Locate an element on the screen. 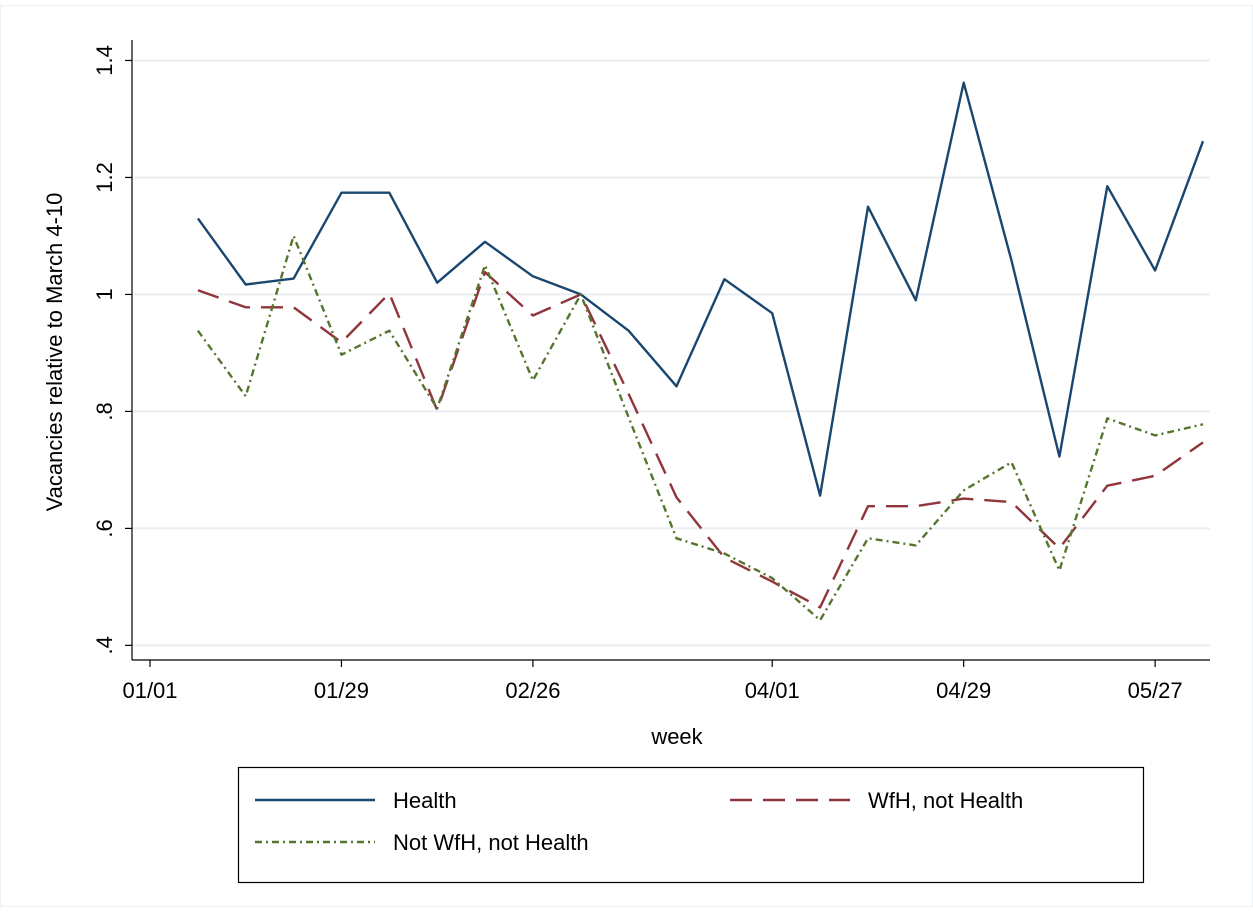 The height and width of the screenshot is (912, 1253). y-axis-title: Vacancies relative to March 4-10 is located at coordinates (54, 352).